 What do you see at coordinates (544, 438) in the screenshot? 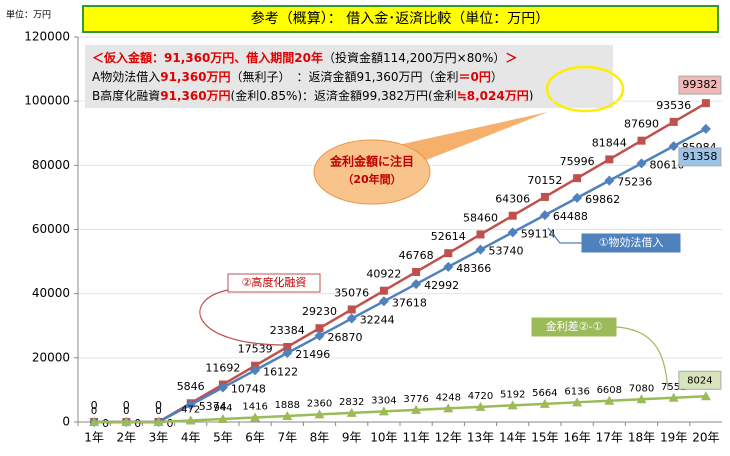
I see `x-tick-label: 15年` at bounding box center [544, 438].